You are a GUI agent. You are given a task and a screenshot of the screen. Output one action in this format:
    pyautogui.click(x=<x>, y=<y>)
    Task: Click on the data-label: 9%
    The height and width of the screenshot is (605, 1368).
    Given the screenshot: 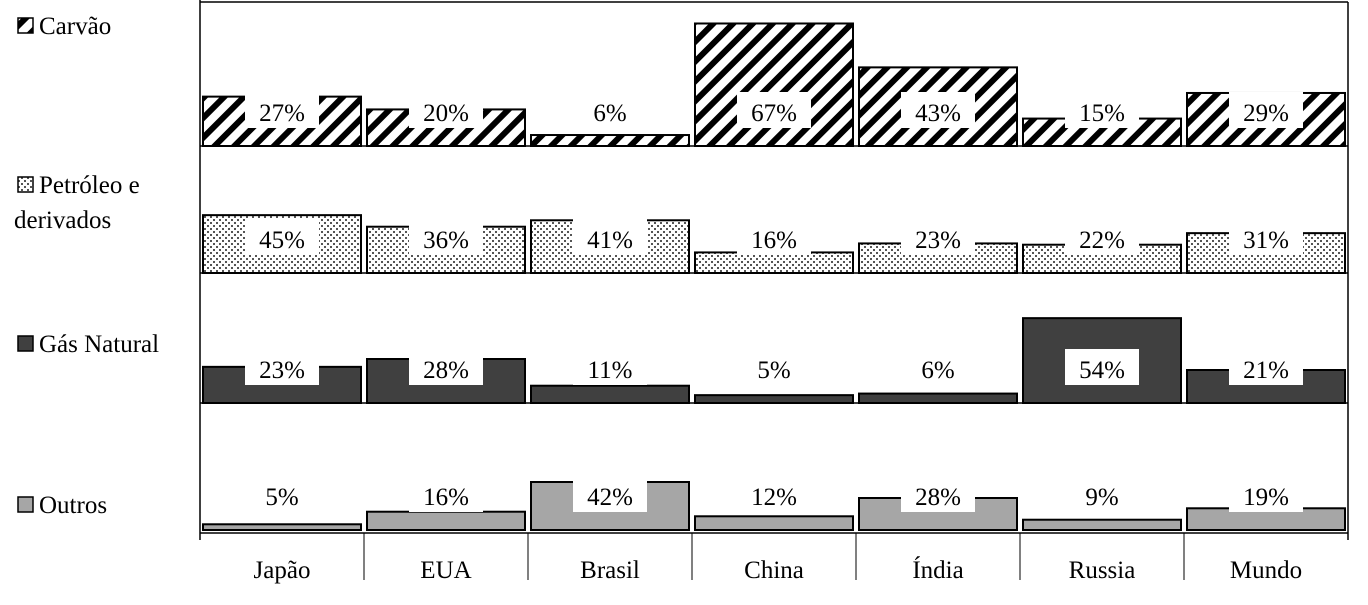 What is the action you would take?
    pyautogui.click(x=1101, y=497)
    